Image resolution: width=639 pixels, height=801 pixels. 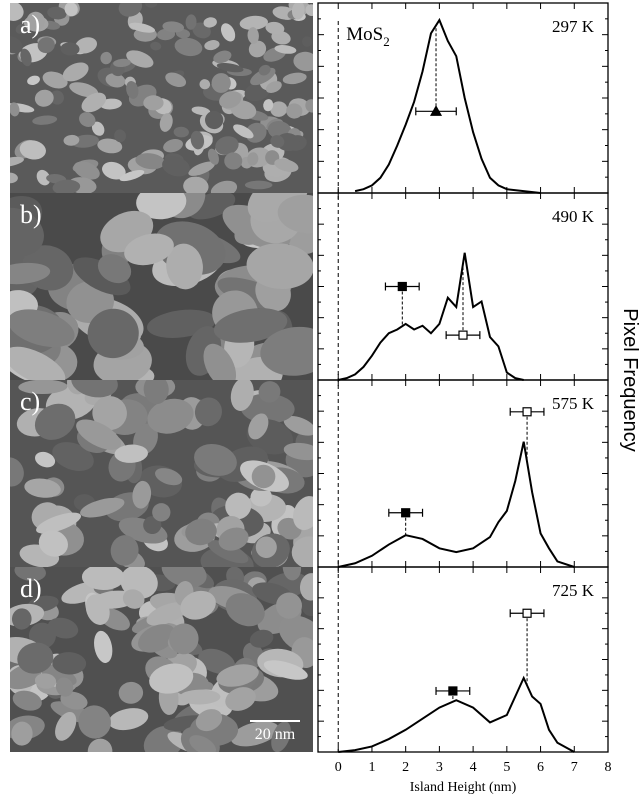 What do you see at coordinates (540, 767) in the screenshot?
I see `x-tick-label: 6` at bounding box center [540, 767].